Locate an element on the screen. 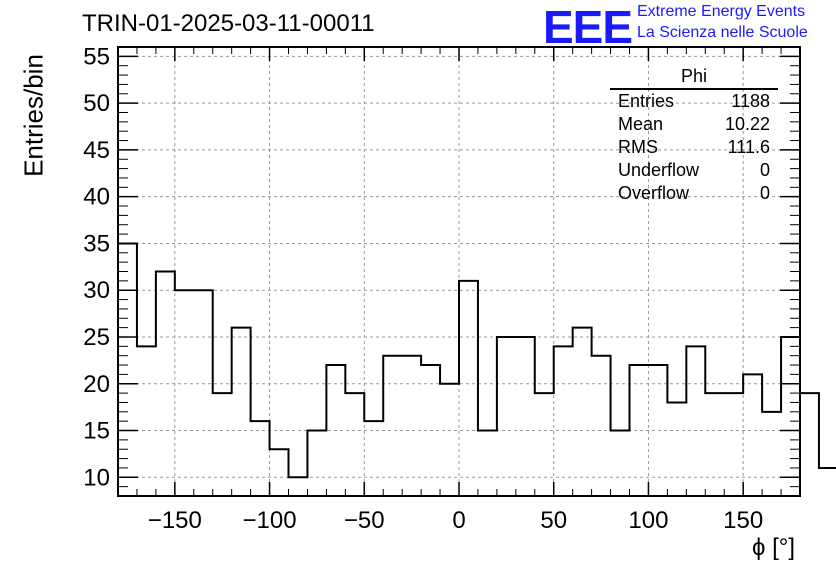 Image resolution: width=836 pixels, height=572 pixels. y-tick-label: 10 is located at coordinates (96, 477).